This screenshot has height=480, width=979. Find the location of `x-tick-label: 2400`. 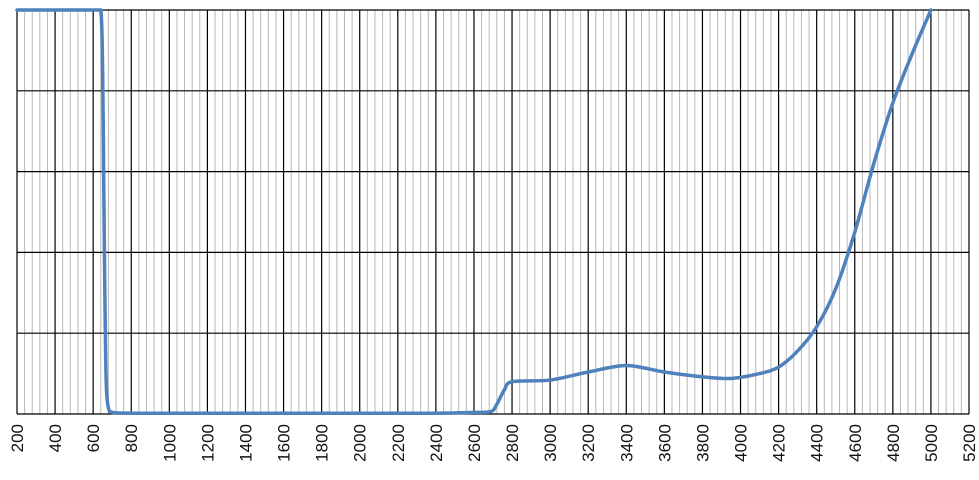

x-tick-label: 2400 is located at coordinates (436, 443).